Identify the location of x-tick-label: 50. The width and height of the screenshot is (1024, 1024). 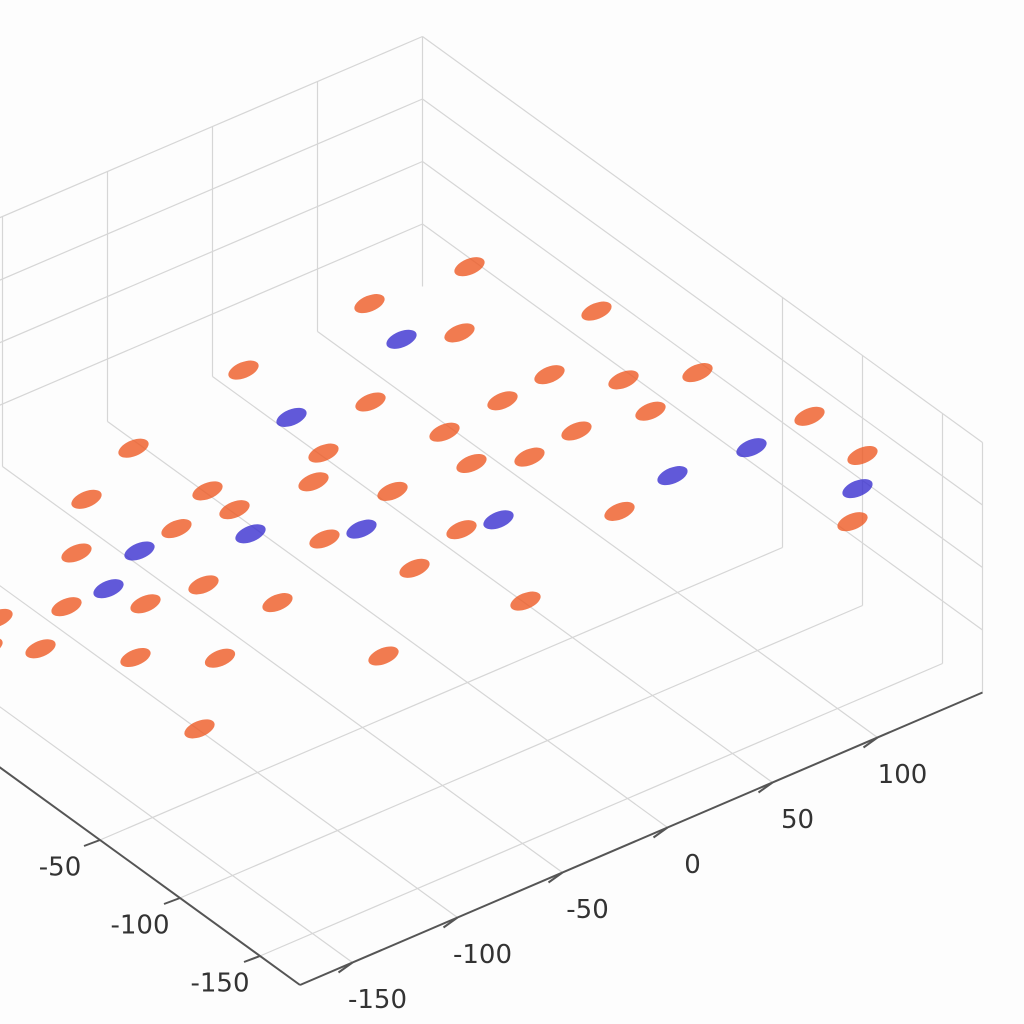
(797, 820).